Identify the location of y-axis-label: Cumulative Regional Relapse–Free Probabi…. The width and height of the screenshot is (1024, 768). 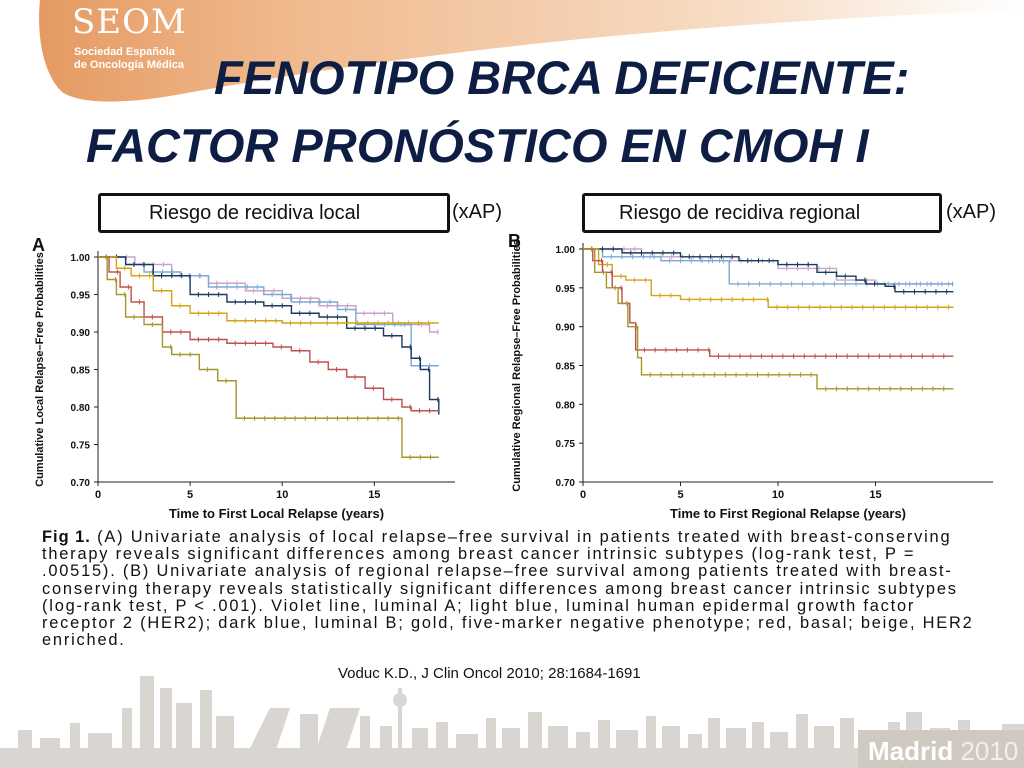
(517, 365).